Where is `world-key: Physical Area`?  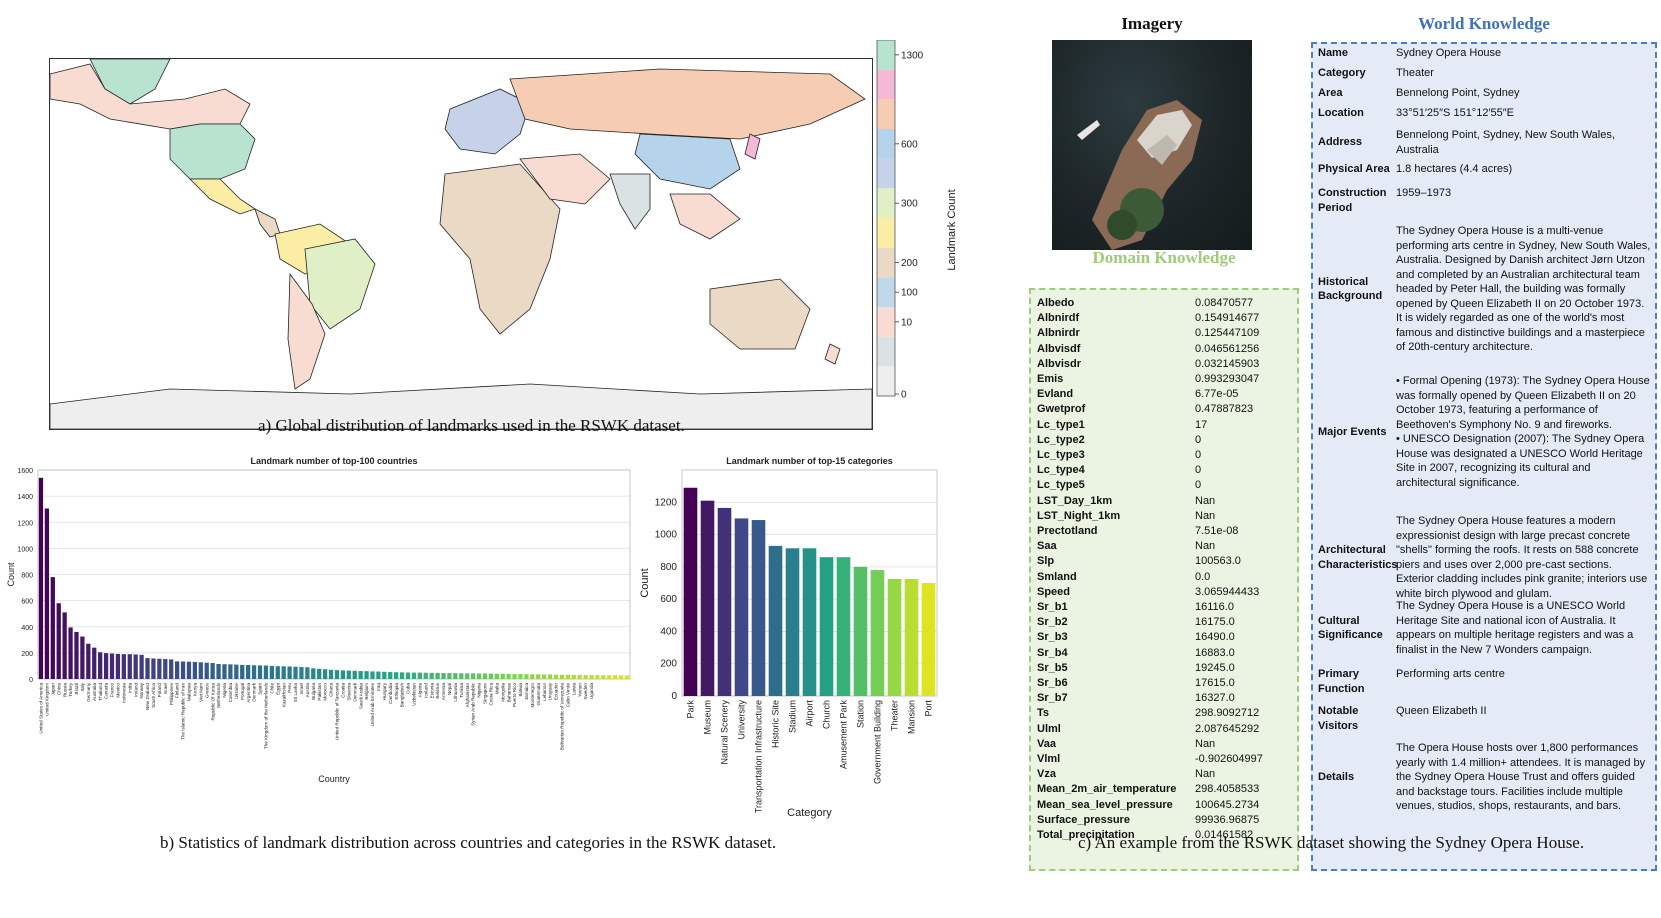 world-key: Physical Area is located at coordinates (1354, 169).